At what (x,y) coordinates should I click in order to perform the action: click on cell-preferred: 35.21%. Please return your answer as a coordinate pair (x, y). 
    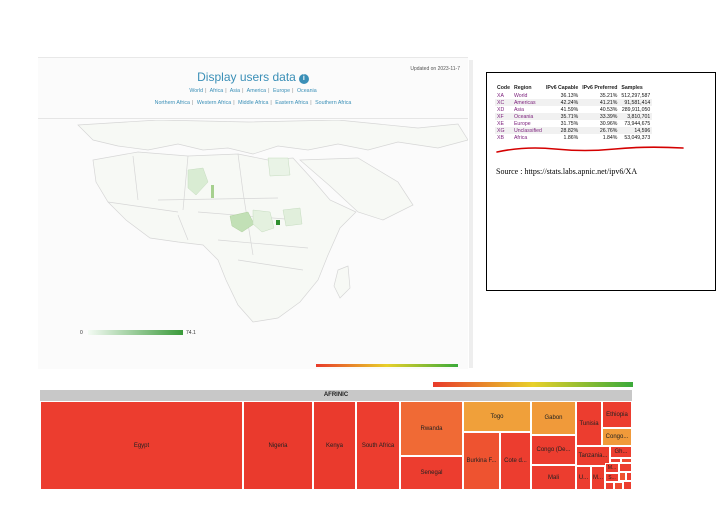
    Looking at the image, I should click on (608, 95).